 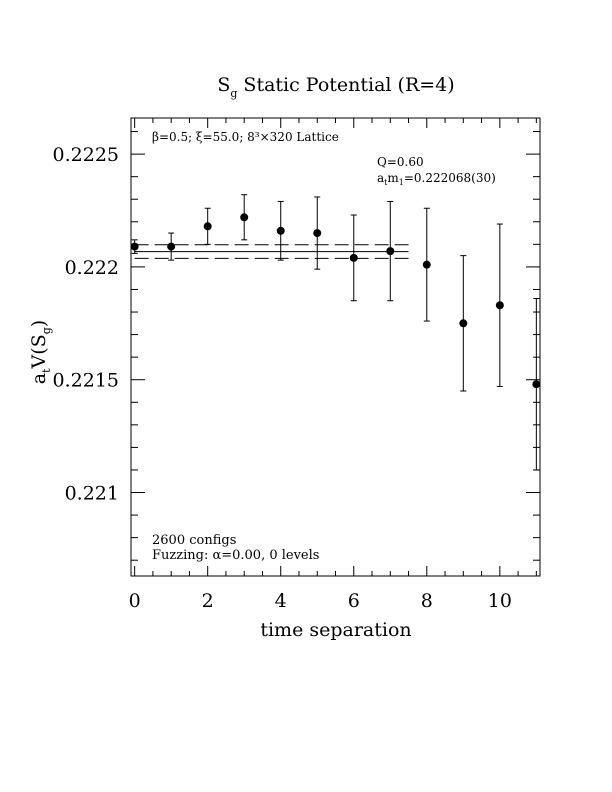 I want to click on fuzzing-annotation: Fuzzing: α=0.00, 0 levels, so click(x=235, y=555).